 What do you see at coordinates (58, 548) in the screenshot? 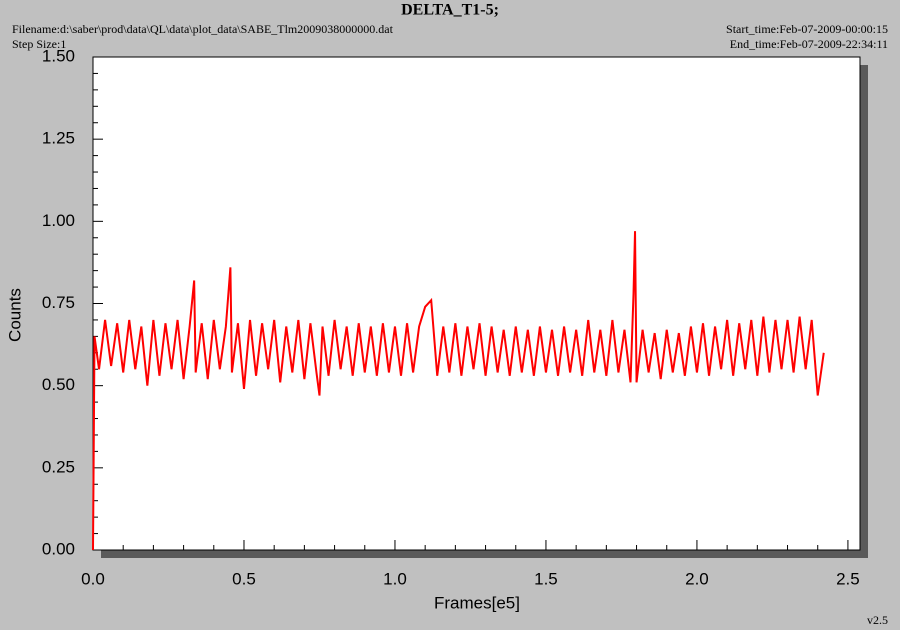
I see `y-tick-label: 0.00` at bounding box center [58, 548].